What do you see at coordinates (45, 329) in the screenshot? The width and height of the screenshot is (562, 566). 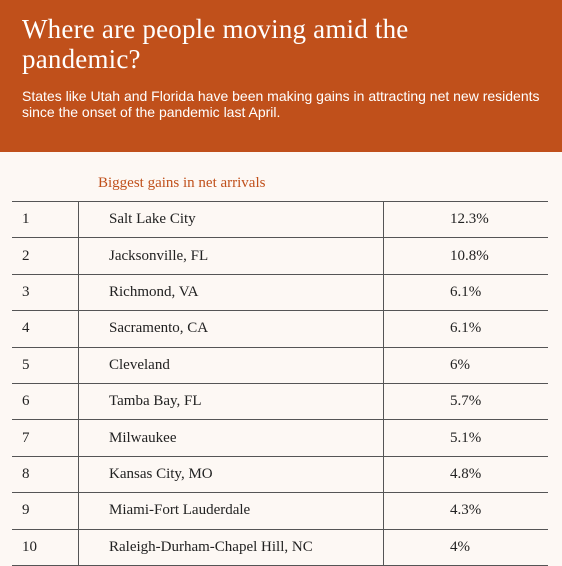 I see `rank-cell: 4` at bounding box center [45, 329].